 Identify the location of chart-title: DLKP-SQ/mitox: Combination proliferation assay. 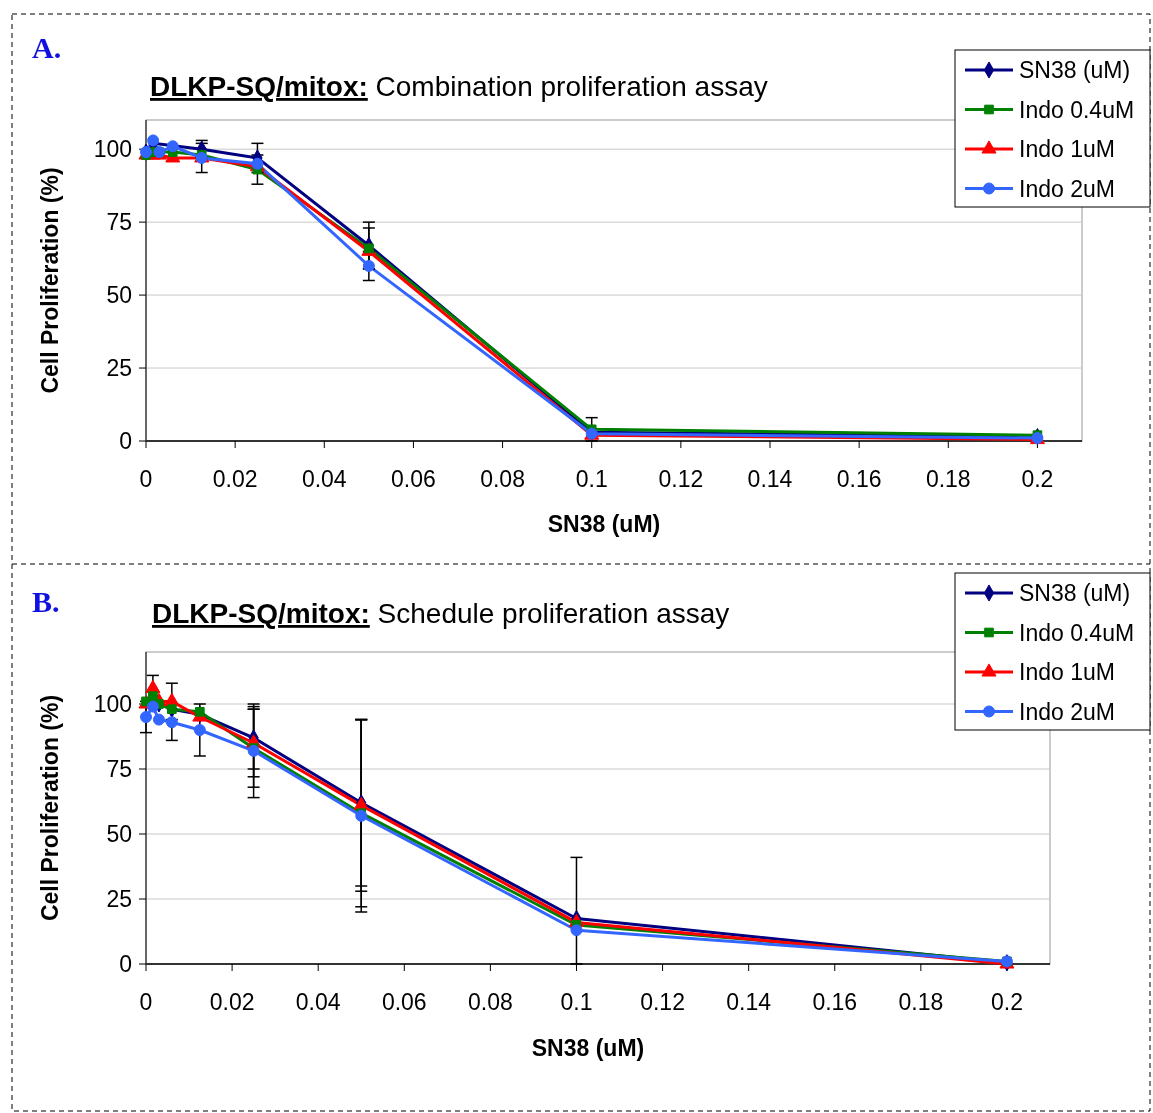
(459, 86).